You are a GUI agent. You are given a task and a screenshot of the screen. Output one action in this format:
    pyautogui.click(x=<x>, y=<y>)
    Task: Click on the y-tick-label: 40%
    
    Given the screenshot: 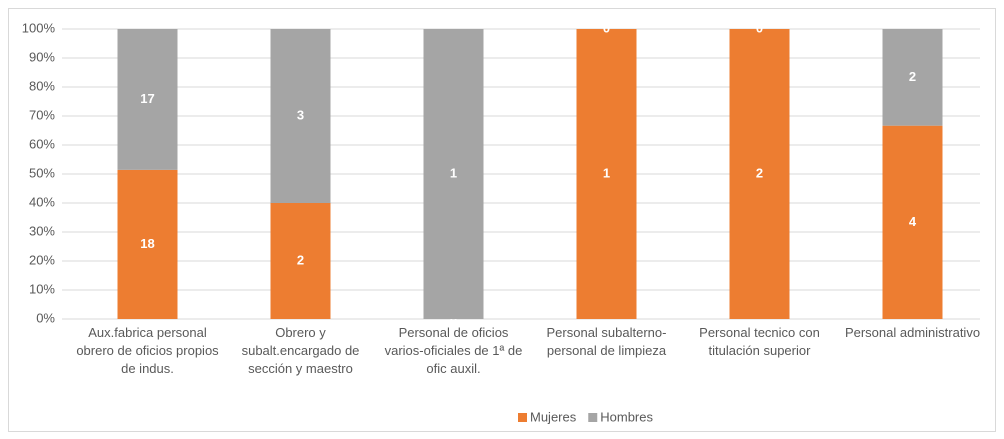 What is the action you would take?
    pyautogui.click(x=42, y=201)
    